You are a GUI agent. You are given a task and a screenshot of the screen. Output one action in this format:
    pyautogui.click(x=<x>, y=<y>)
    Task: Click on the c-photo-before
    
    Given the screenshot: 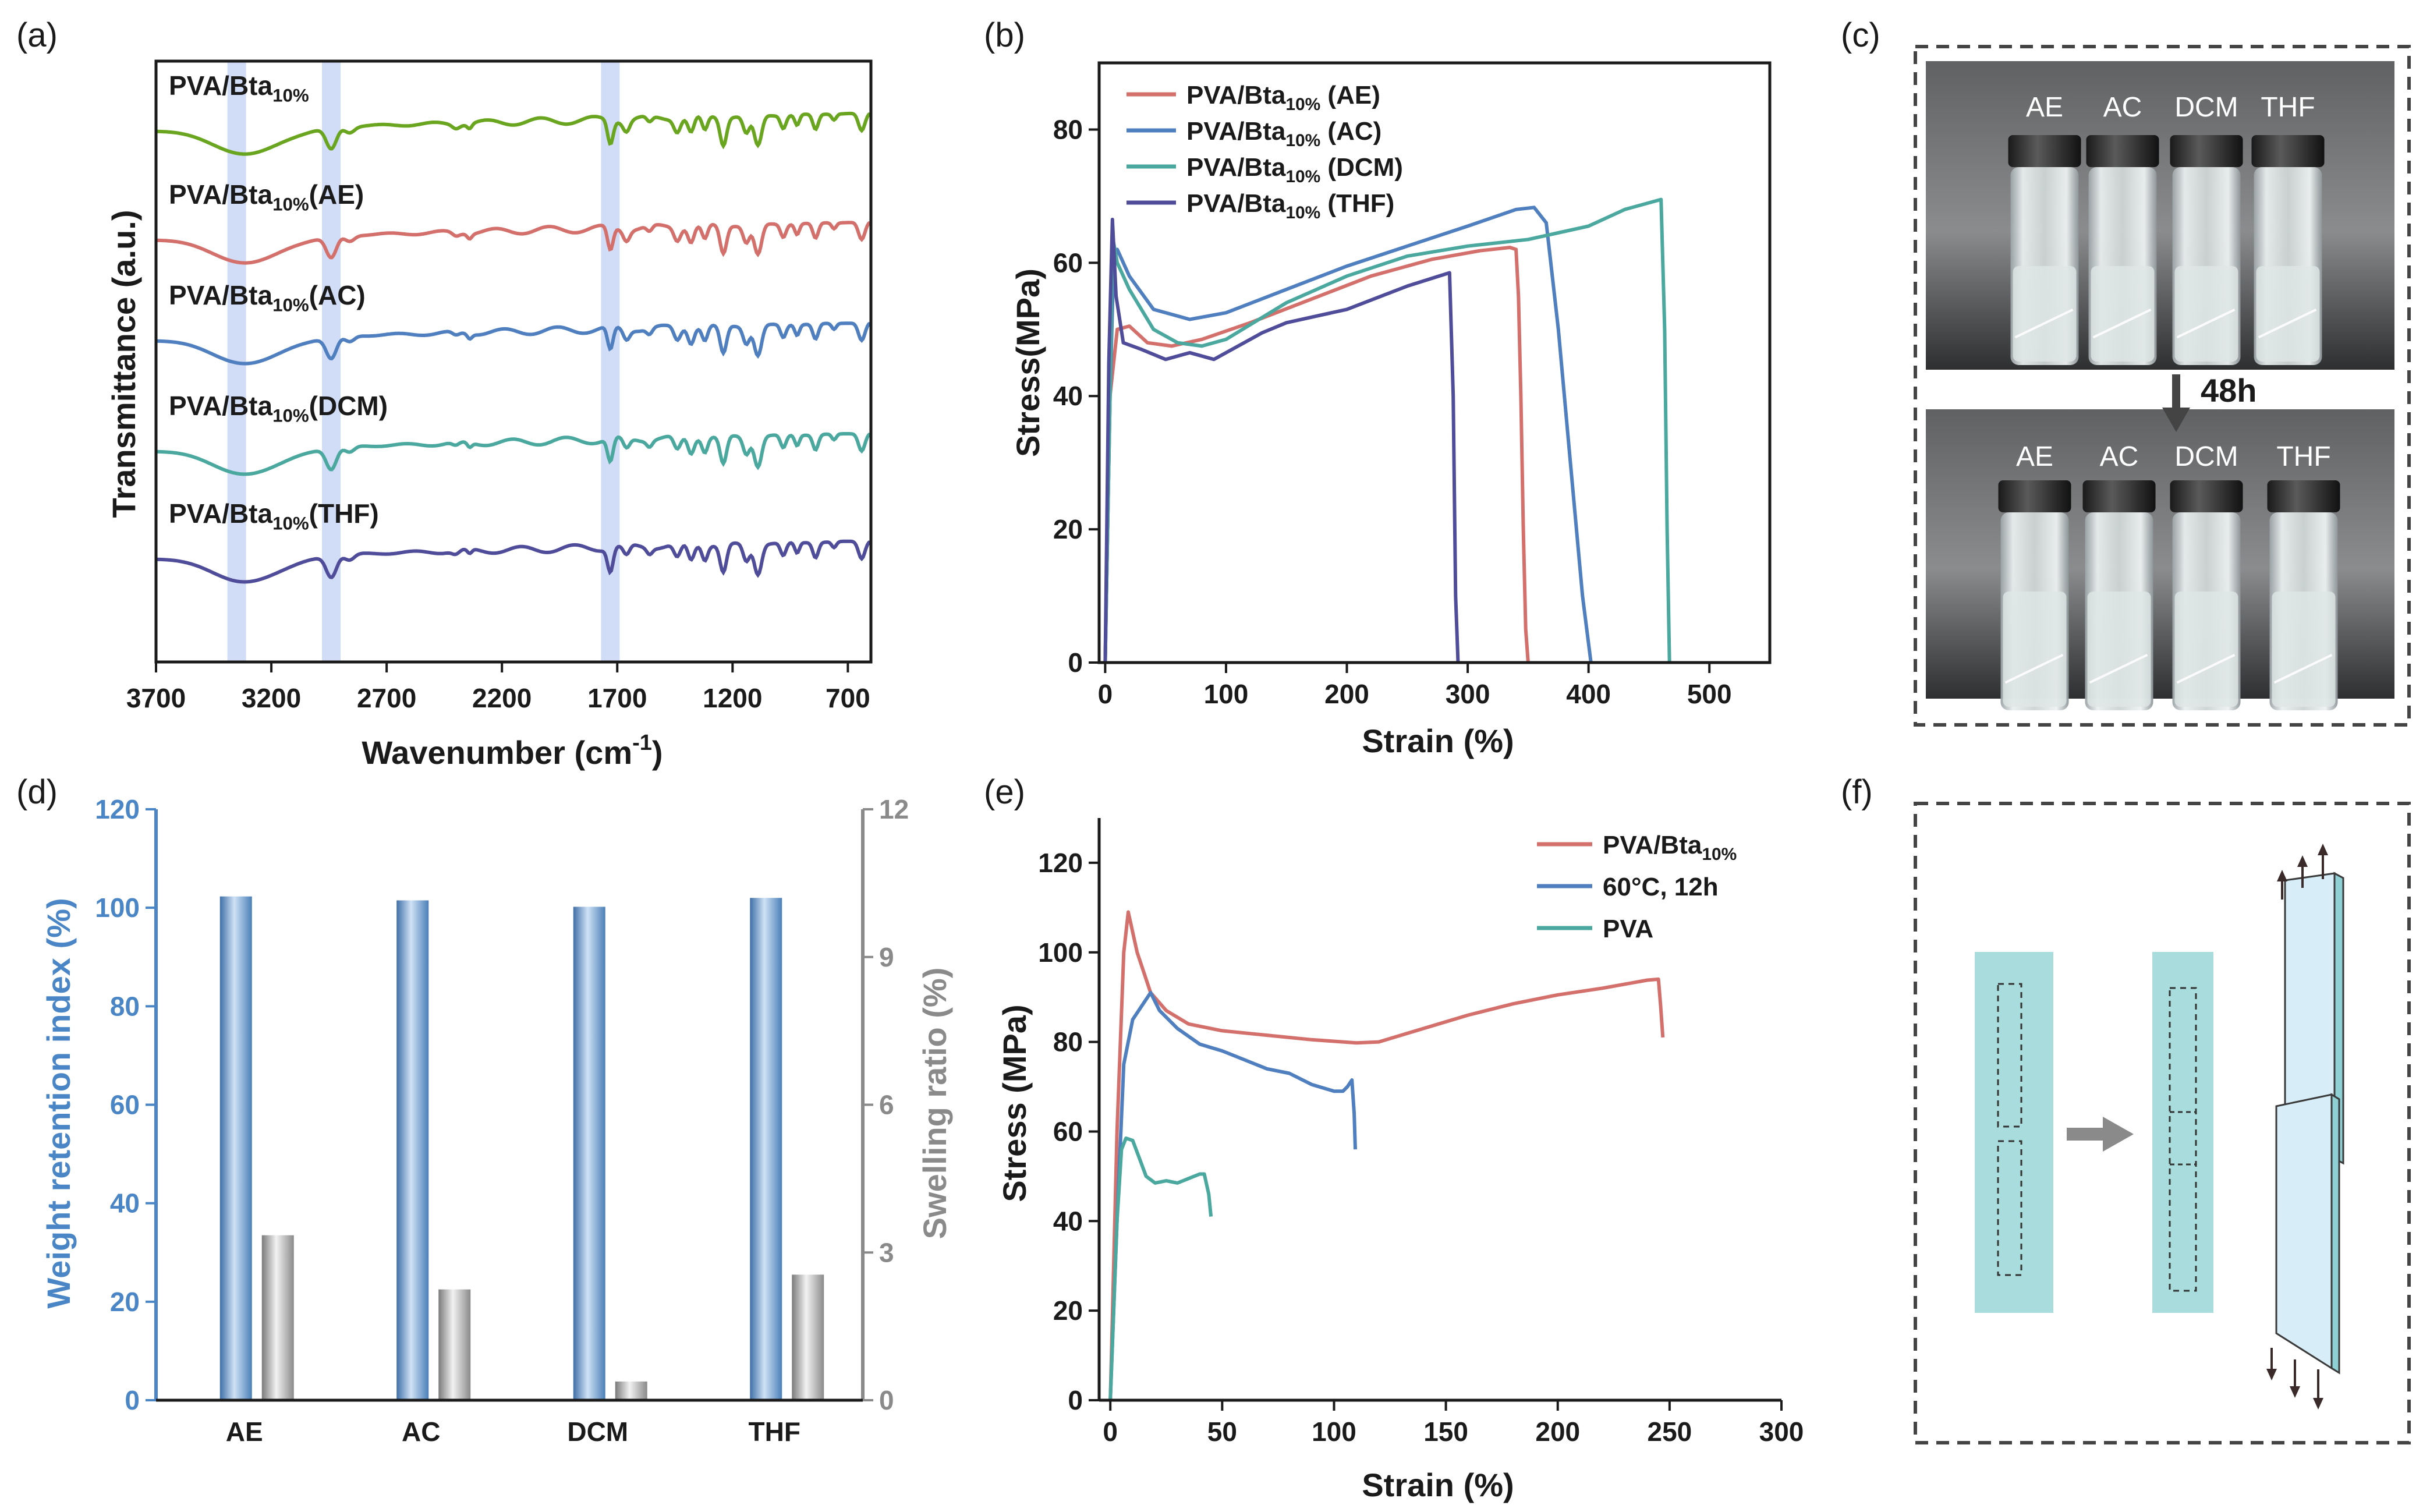 What is the action you would take?
    pyautogui.click(x=2160, y=215)
    